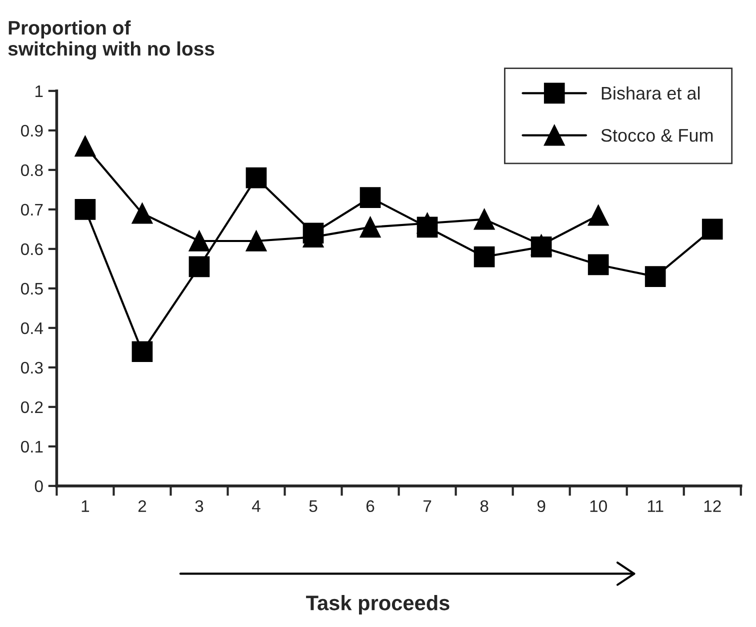  Describe the element at coordinates (32, 328) in the screenshot. I see `y-tick-label: 0.4` at that location.